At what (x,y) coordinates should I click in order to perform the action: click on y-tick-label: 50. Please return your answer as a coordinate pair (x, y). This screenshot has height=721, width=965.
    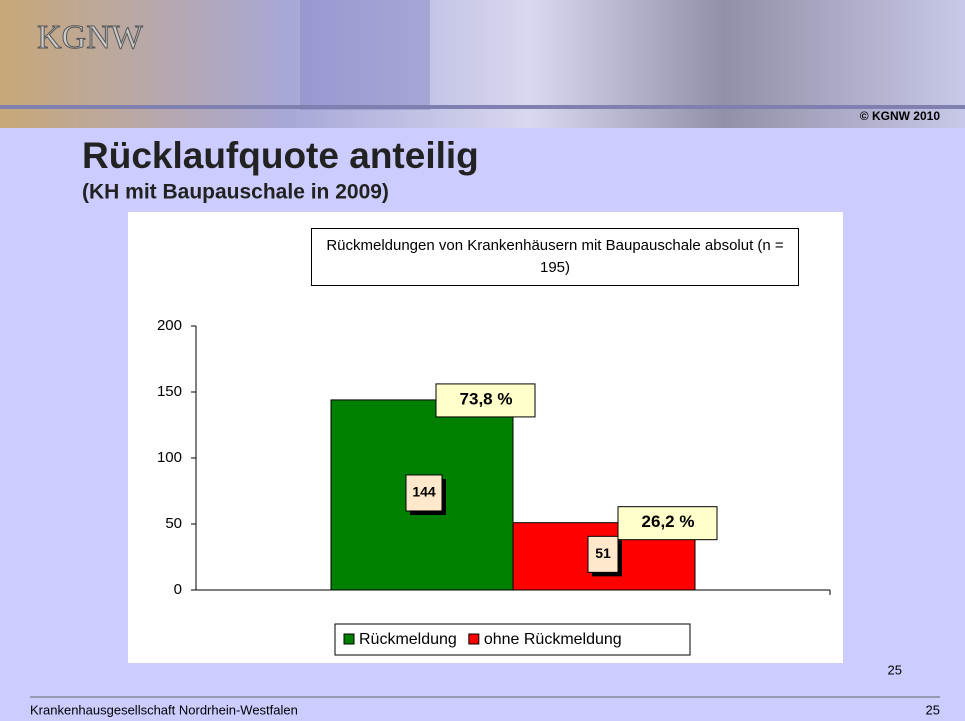
    Looking at the image, I should click on (173, 523).